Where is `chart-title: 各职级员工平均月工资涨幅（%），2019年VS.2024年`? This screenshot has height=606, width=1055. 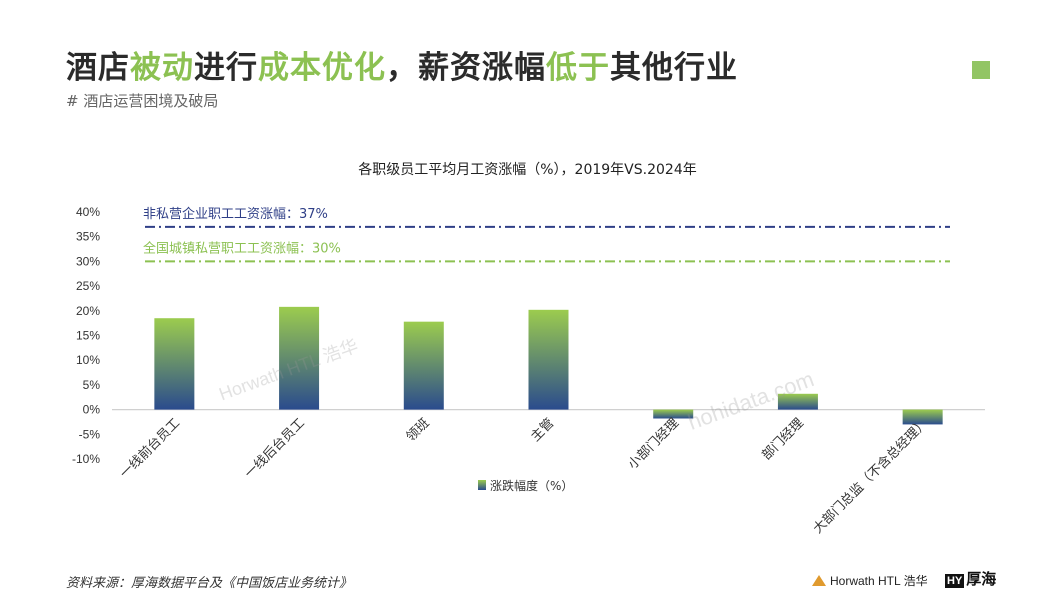
chart-title: 各职级员工平均月工资涨幅（%），2019年VS.2024年 is located at coordinates (527, 170).